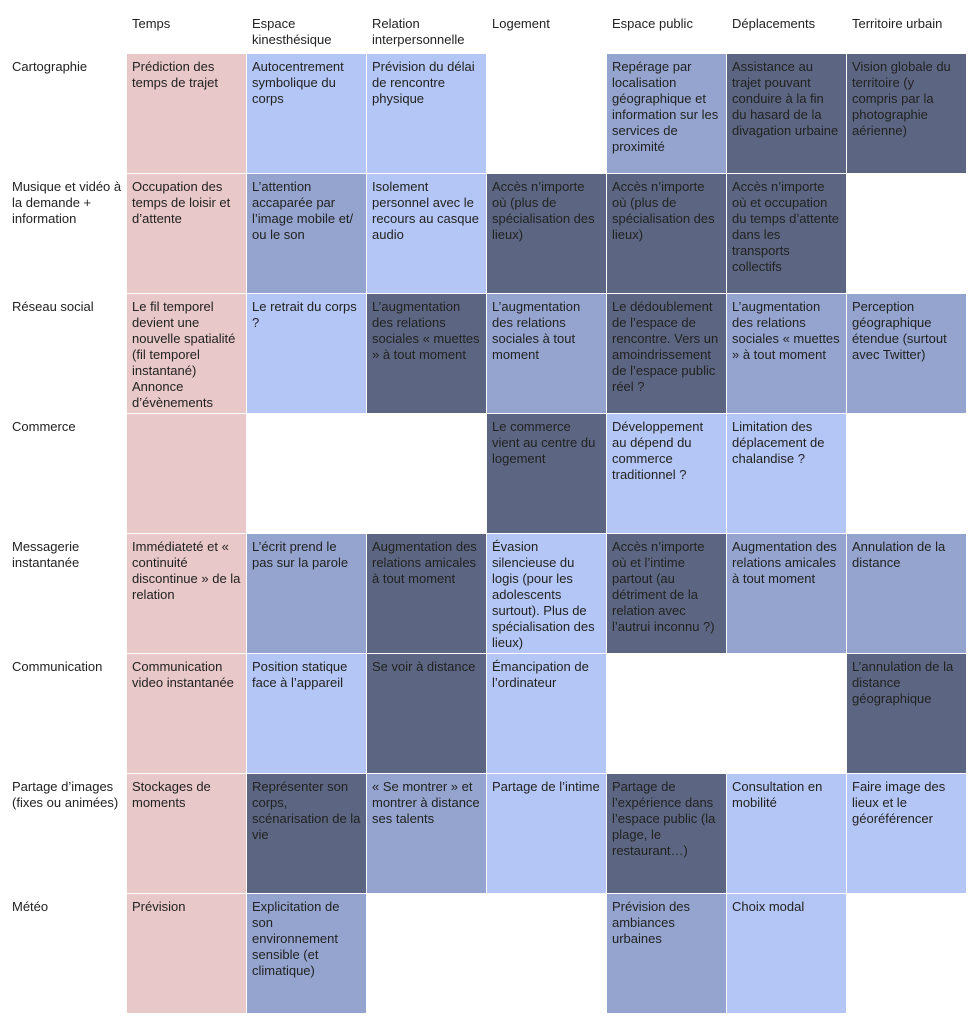  I want to click on row-label: Partage d’images (fixes ou animées), so click(65, 794).